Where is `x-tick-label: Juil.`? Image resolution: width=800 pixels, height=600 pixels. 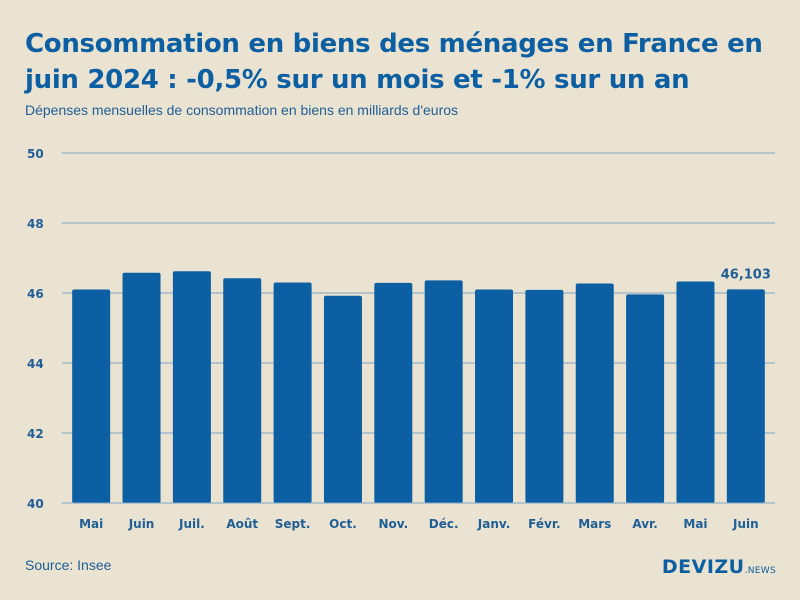 x-tick-label: Juil. is located at coordinates (191, 524).